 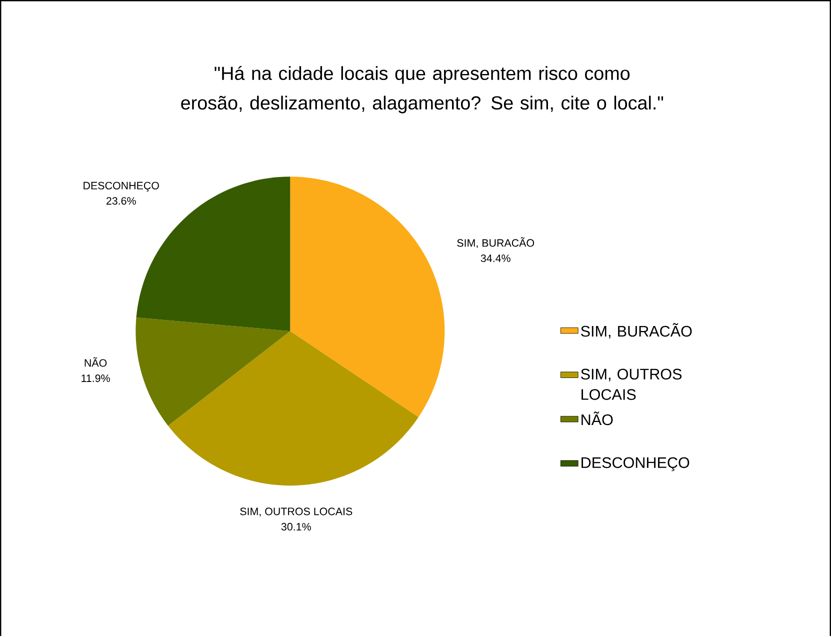 What do you see at coordinates (95, 362) in the screenshot?
I see `slice-label: NÃO` at bounding box center [95, 362].